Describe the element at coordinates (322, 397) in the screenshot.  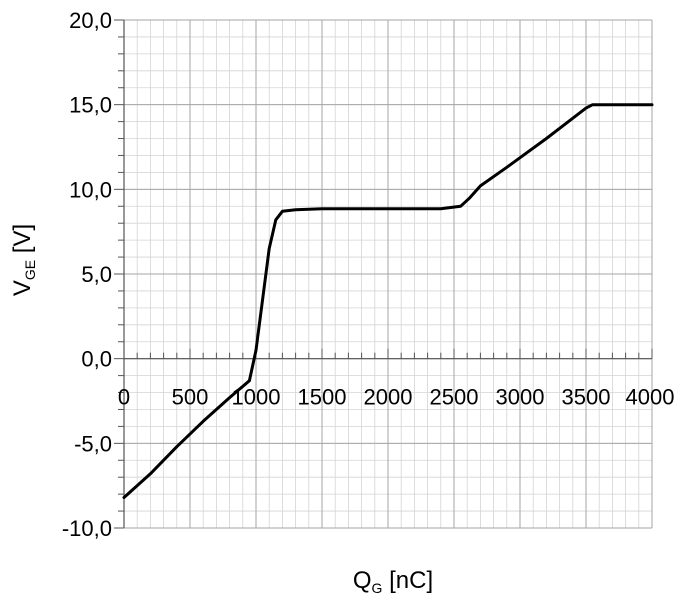
I see `x-tick-label: 1500` at that location.